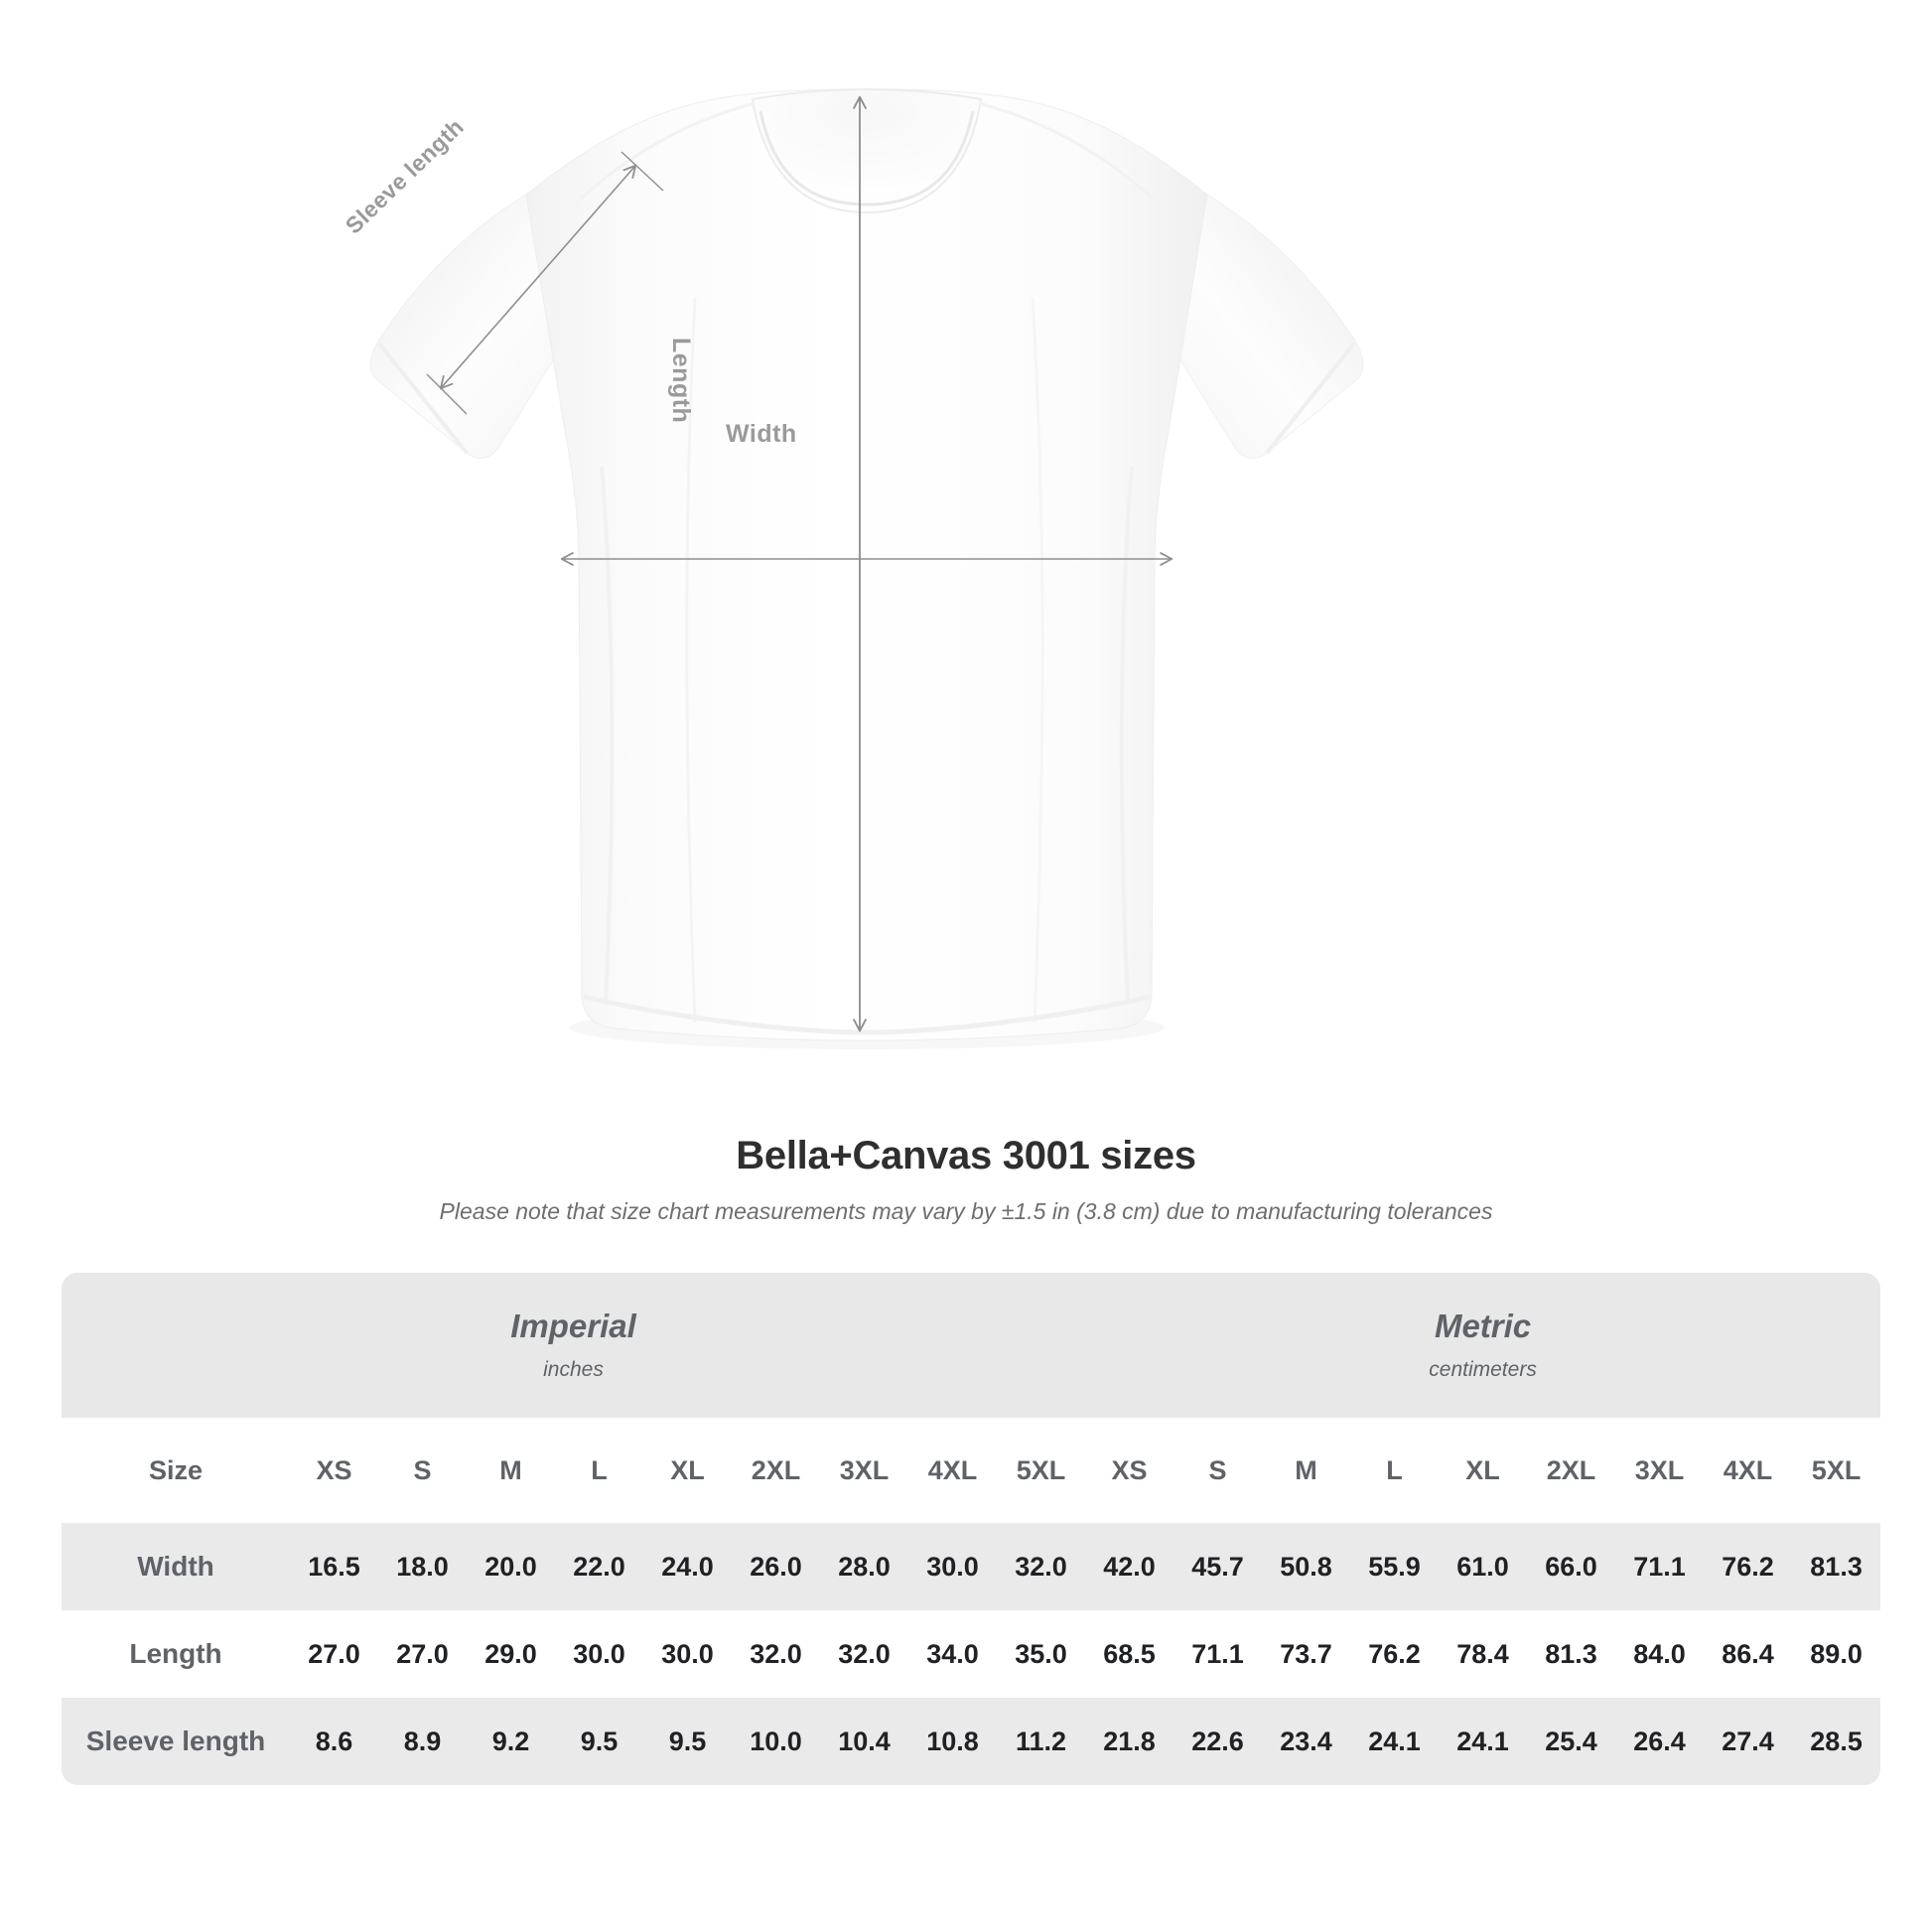  What do you see at coordinates (573, 1370) in the screenshot?
I see `imperial-unit: inches` at bounding box center [573, 1370].